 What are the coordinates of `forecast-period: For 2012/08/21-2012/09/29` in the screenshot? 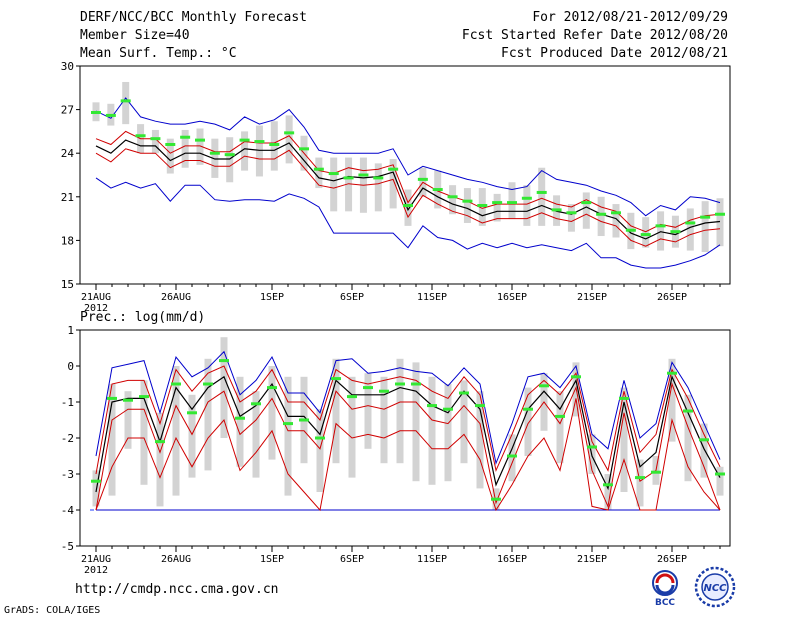 It's located at (630, 17).